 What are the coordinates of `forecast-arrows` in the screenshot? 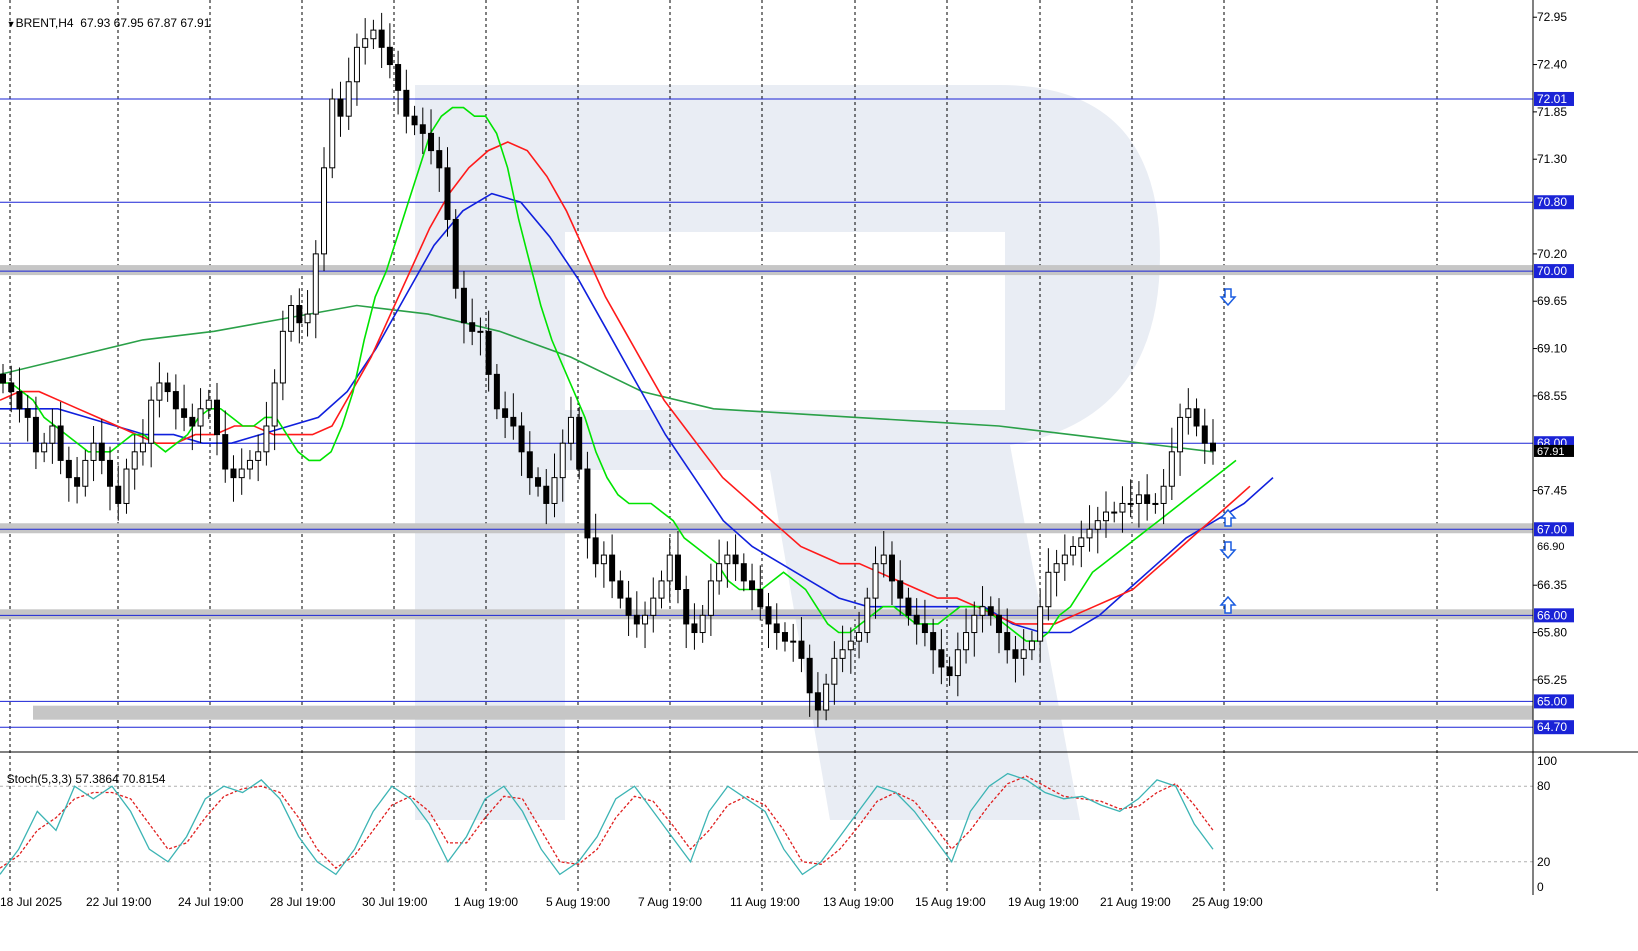 It's located at (1228, 451).